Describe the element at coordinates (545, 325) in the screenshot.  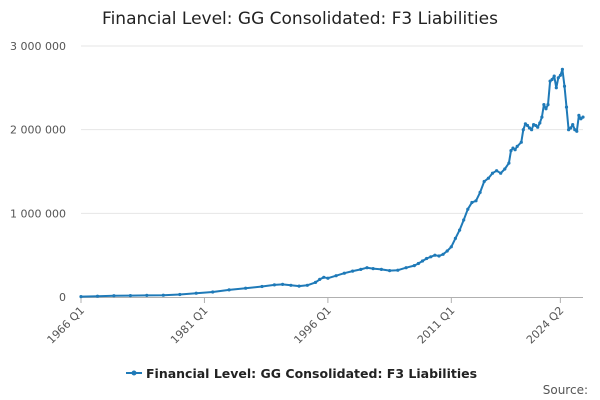
I see `x-tick-label: 2024 Q2` at that location.